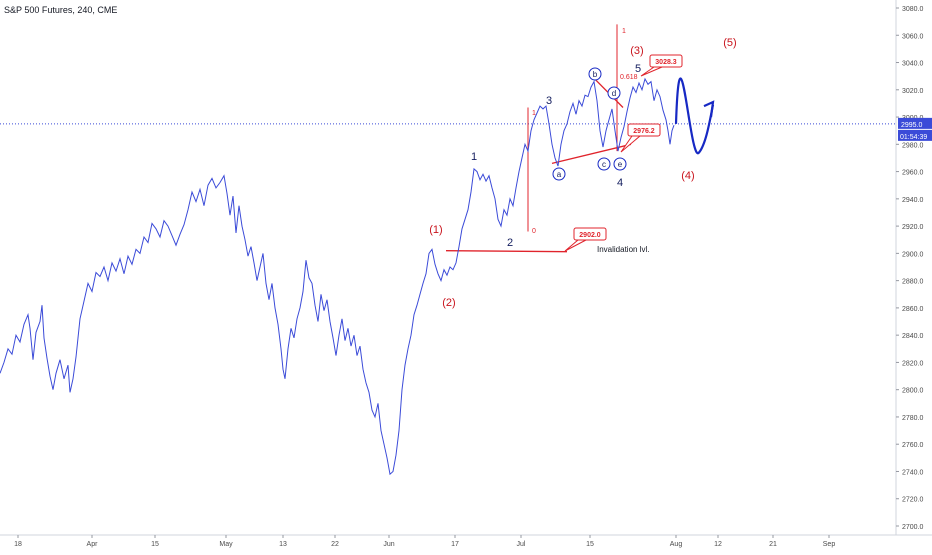  I want to click on x-tick-label: 21, so click(773, 544).